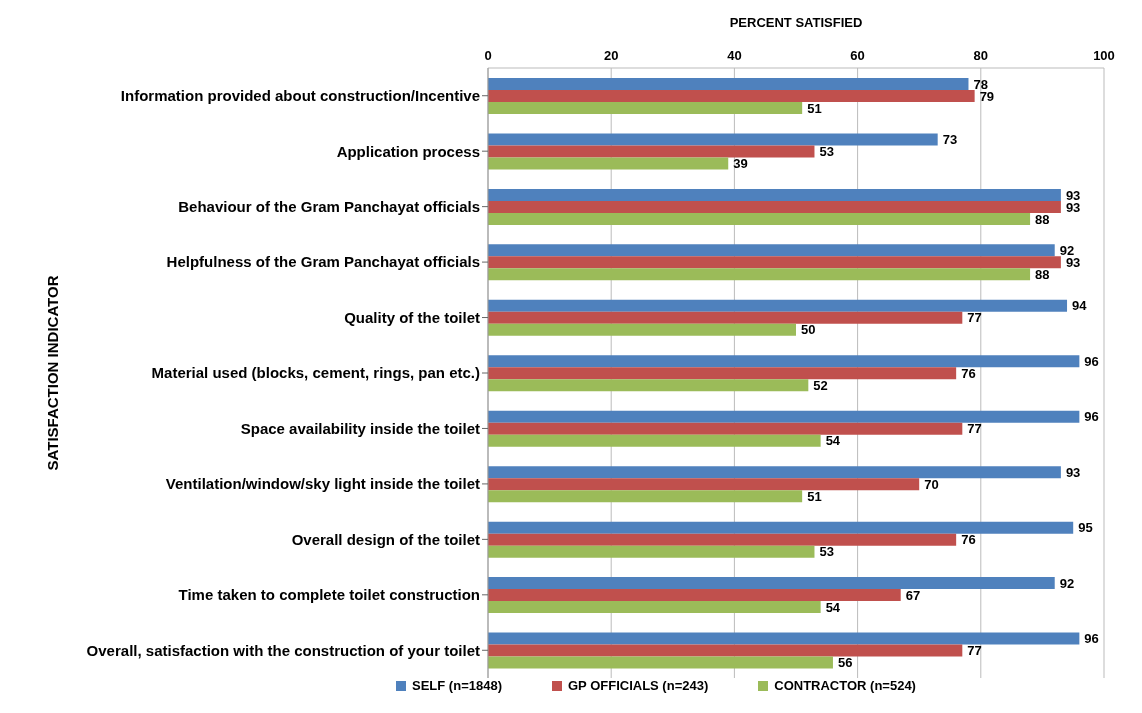 This screenshot has height=713, width=1142. What do you see at coordinates (1085, 528) in the screenshot?
I see `data-label: 95` at bounding box center [1085, 528].